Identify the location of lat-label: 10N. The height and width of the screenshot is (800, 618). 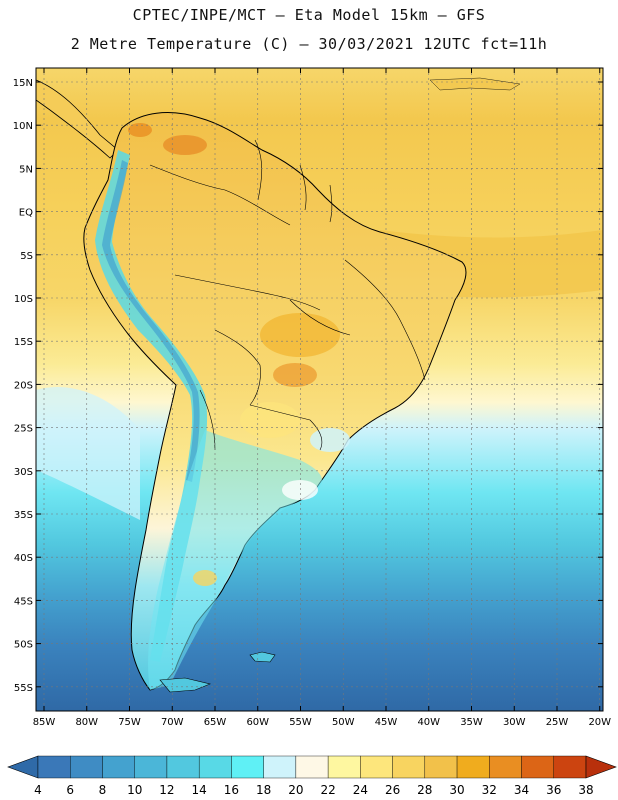
(23, 126).